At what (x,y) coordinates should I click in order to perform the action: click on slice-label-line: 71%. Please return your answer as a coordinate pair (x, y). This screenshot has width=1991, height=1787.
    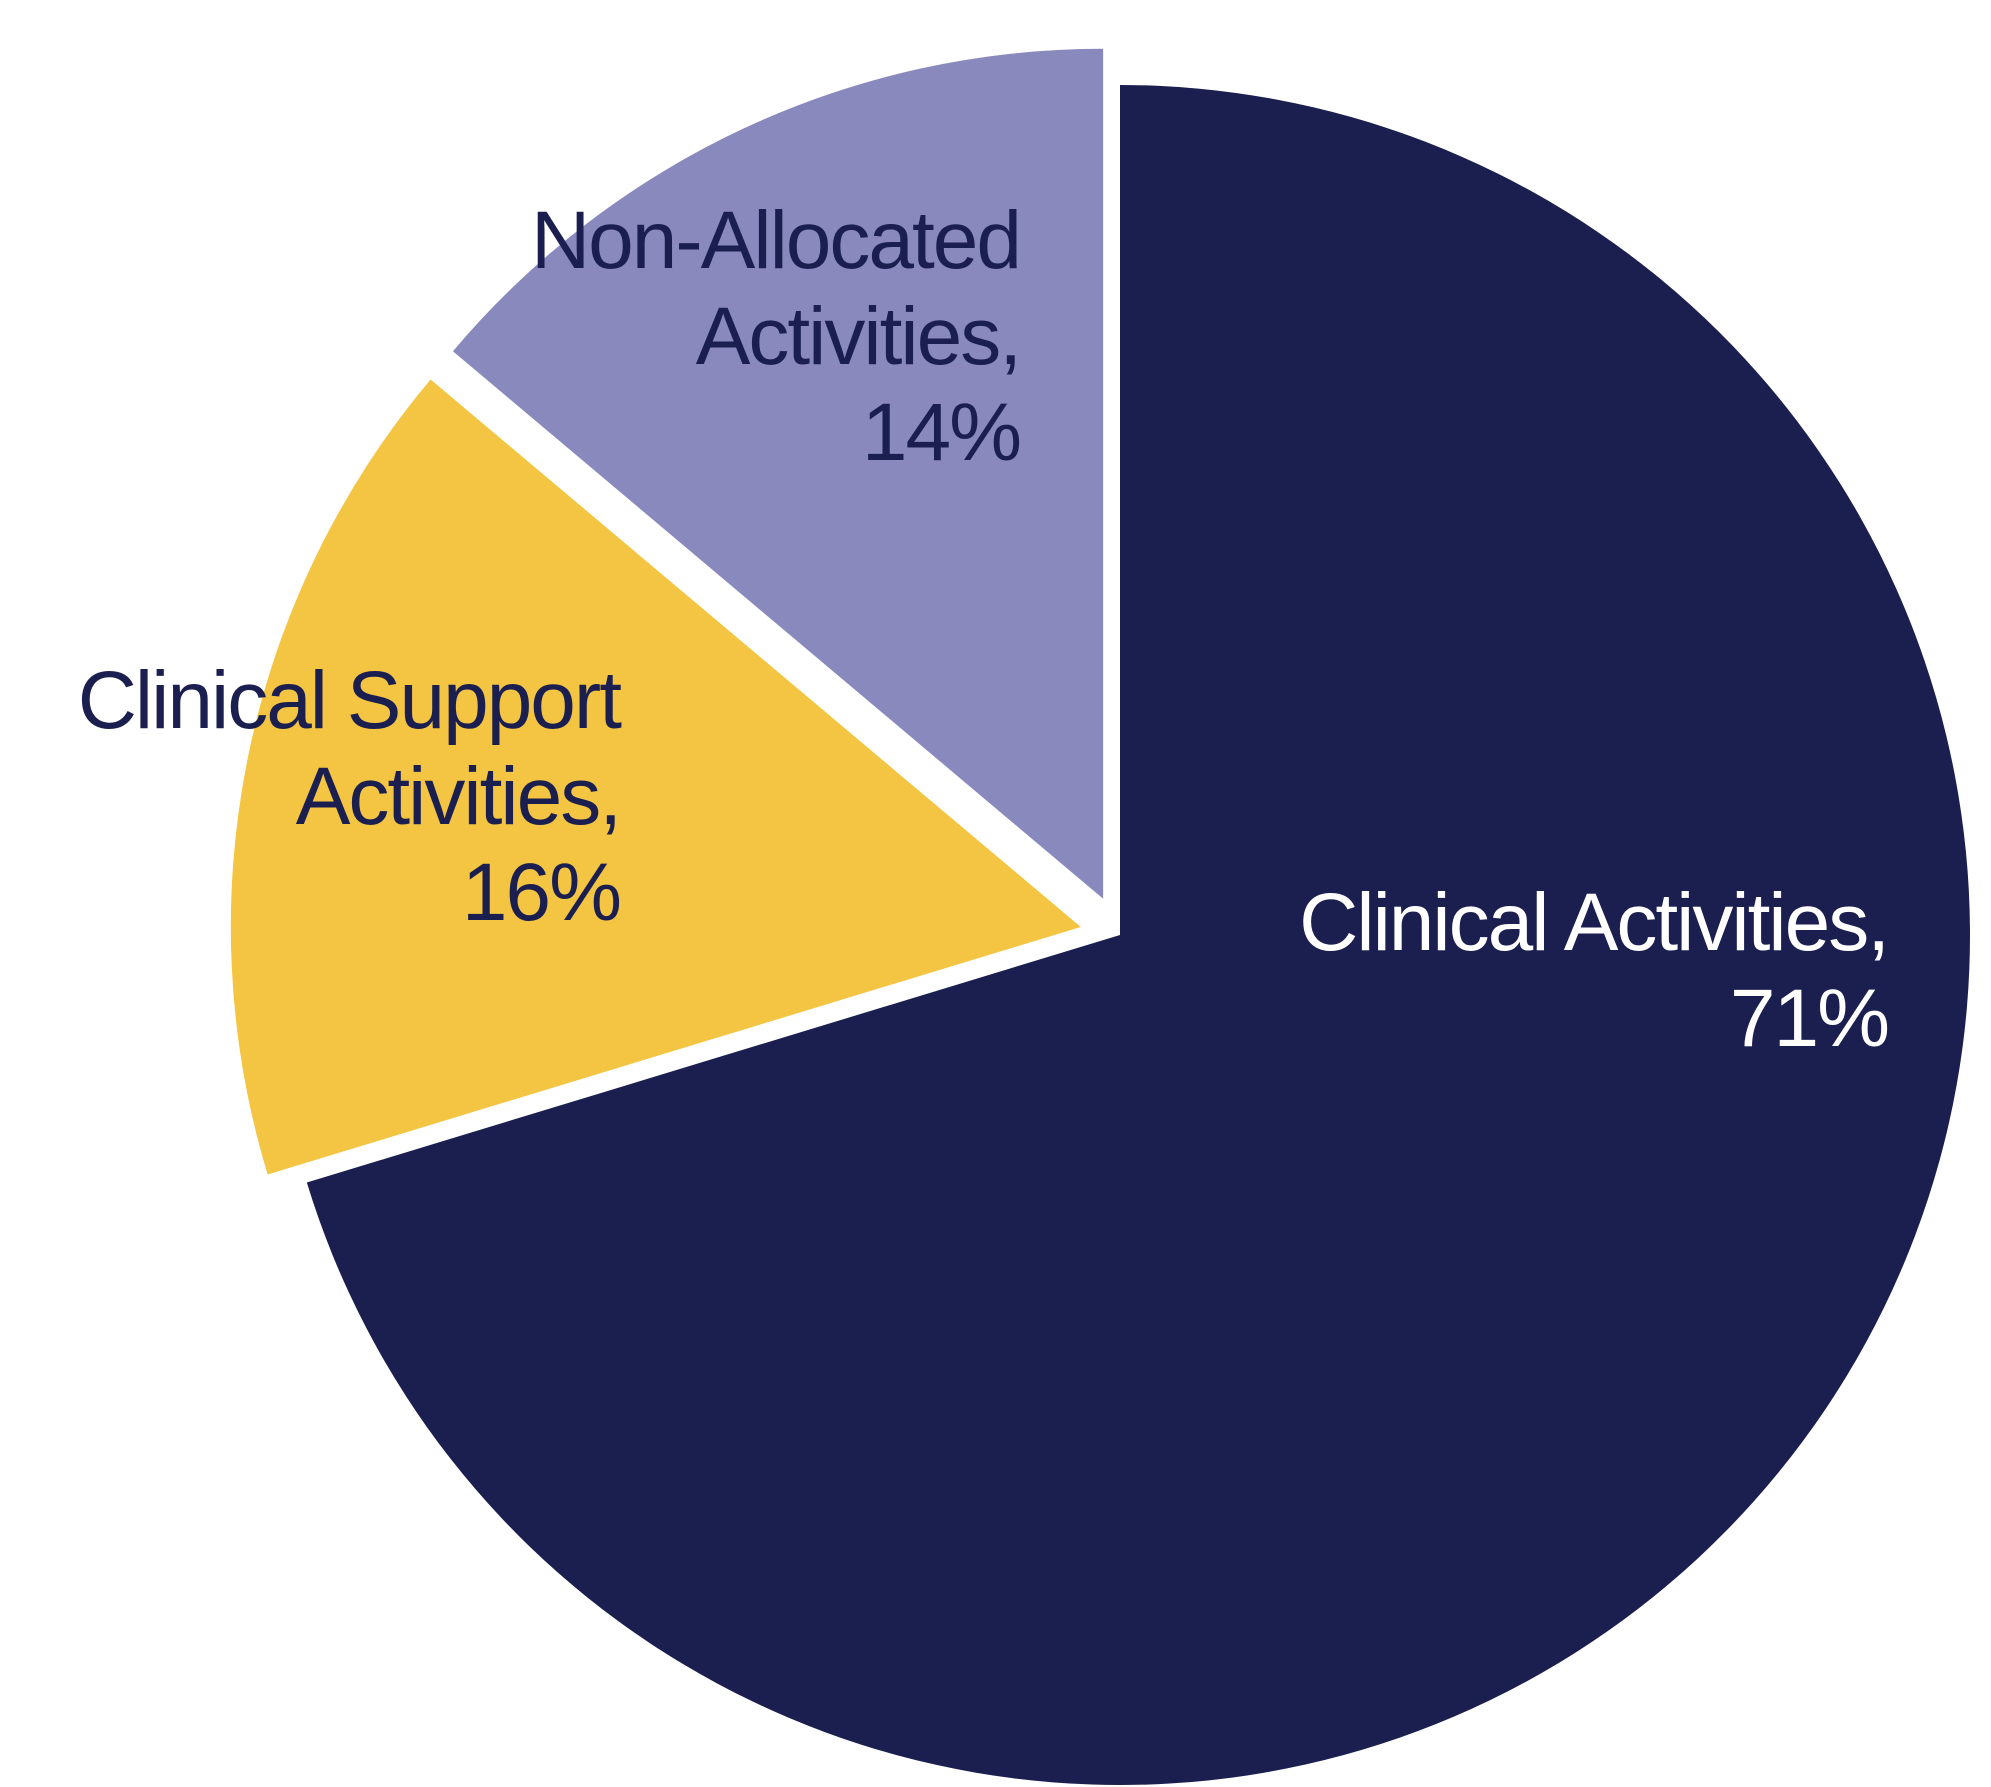
    Looking at the image, I should click on (1809, 1018).